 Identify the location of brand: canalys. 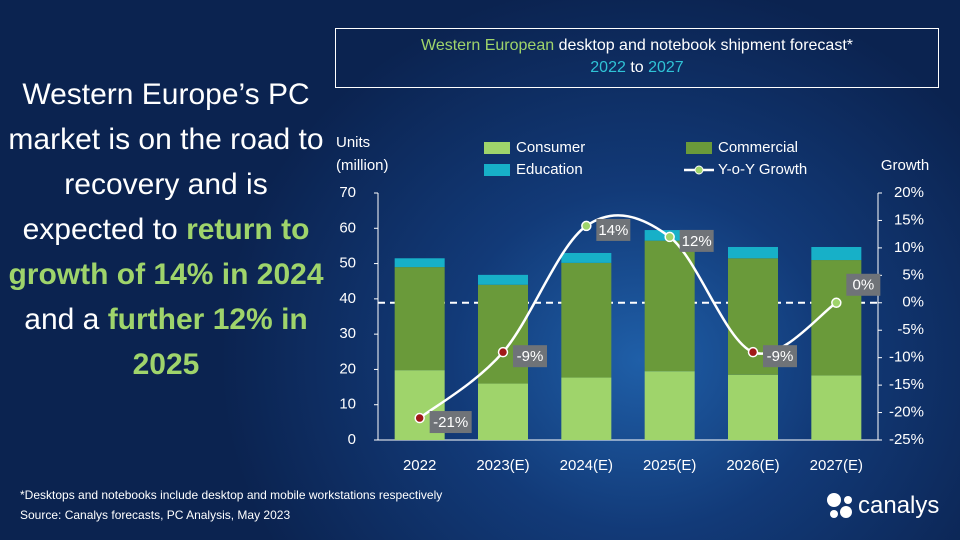
(899, 505).